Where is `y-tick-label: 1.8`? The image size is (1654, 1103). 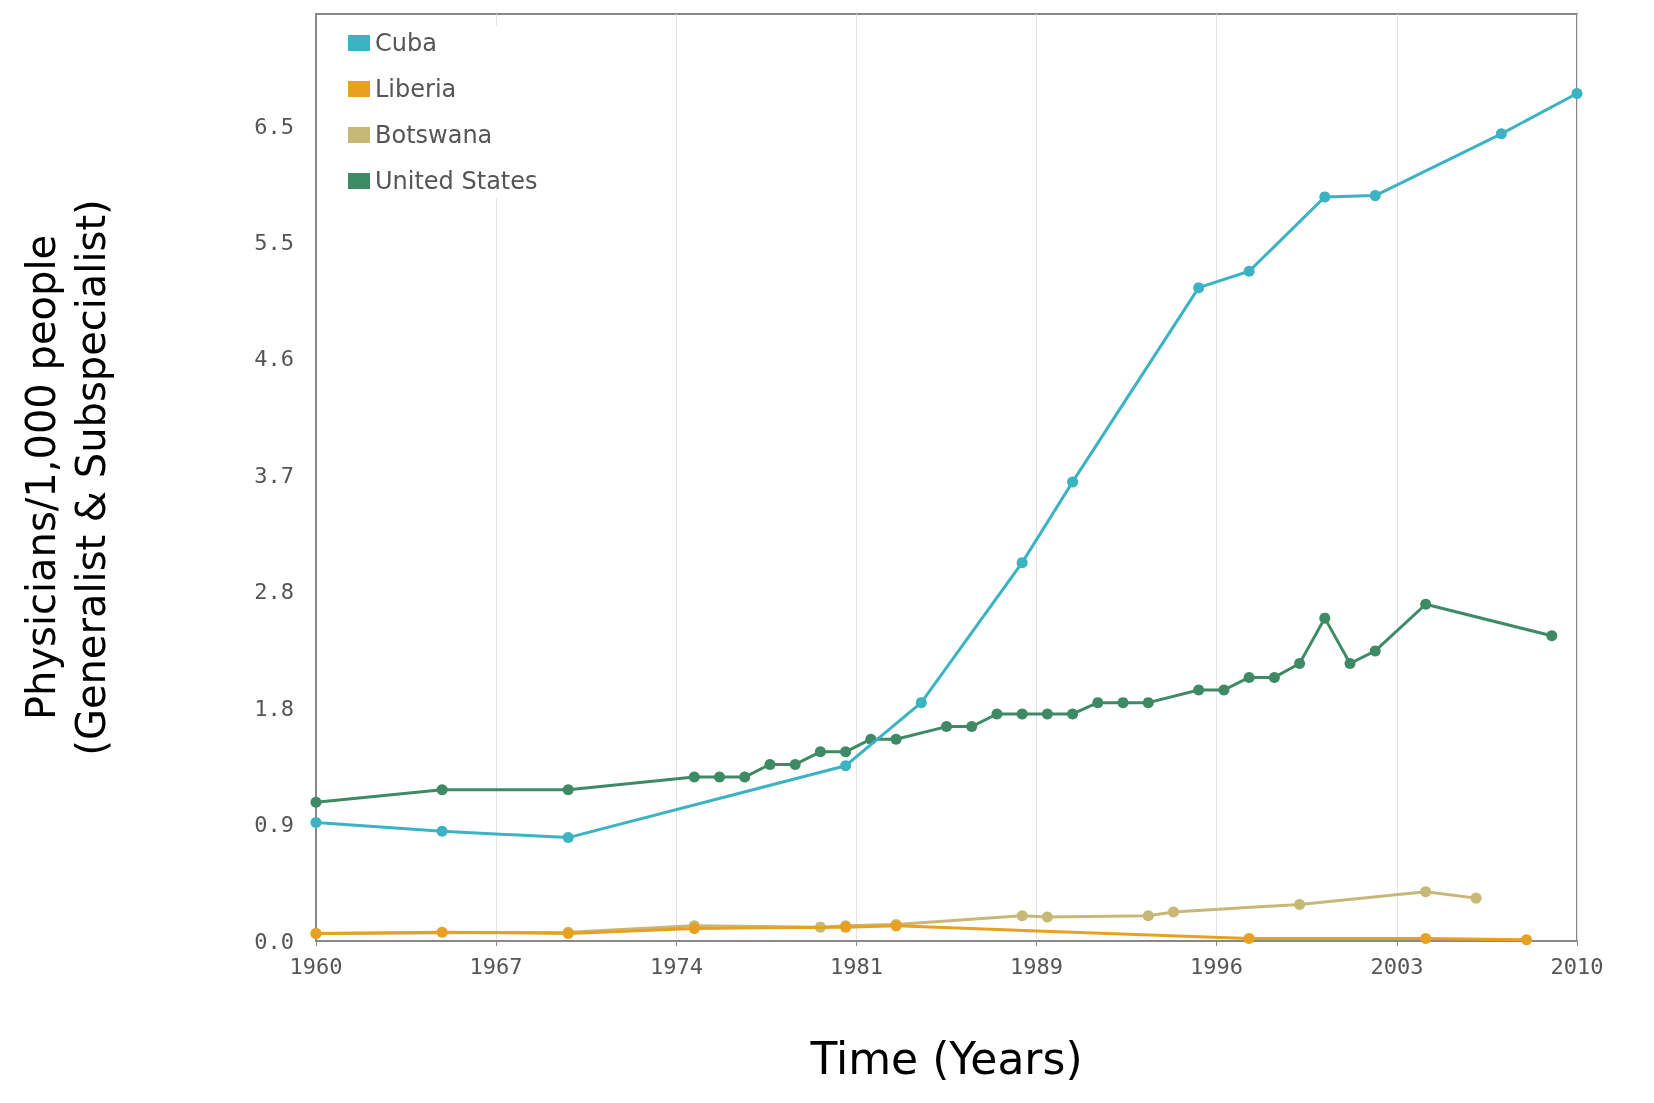 y-tick-label: 1.8 is located at coordinates (274, 708).